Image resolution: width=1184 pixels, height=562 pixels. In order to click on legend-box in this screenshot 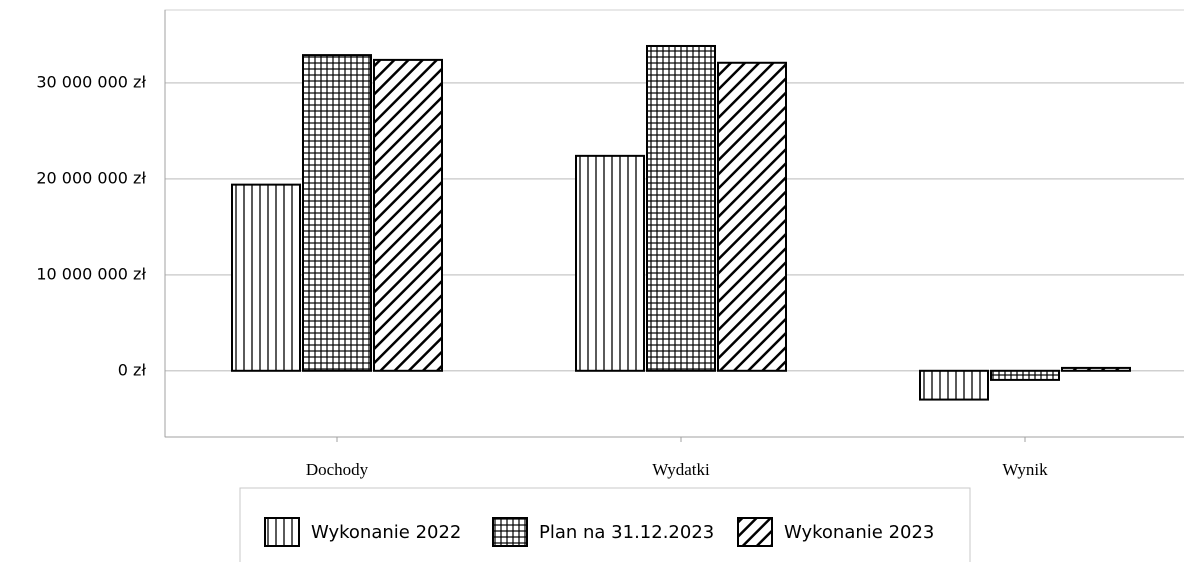, I will do `click(605, 524)`.